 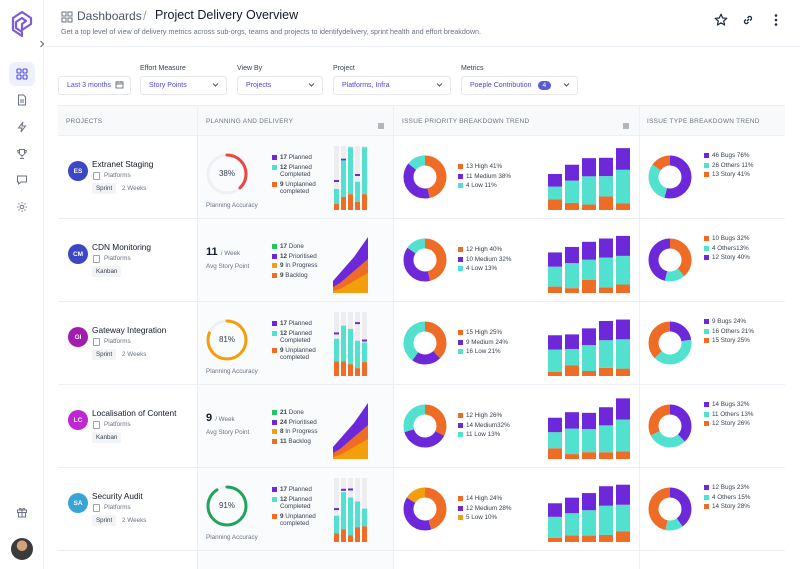 What do you see at coordinates (22, 512) in the screenshot?
I see `gift-icon` at bounding box center [22, 512].